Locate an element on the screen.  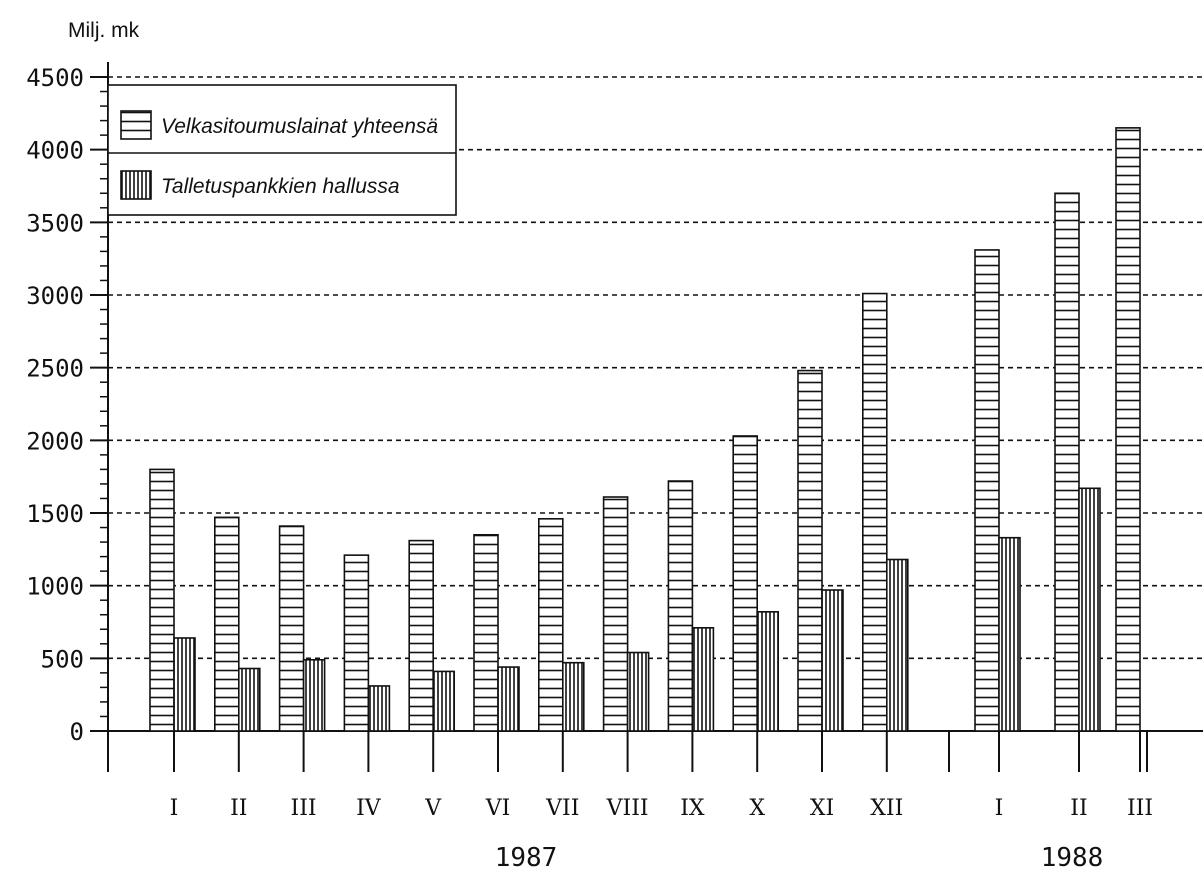
x-tick-label: X is located at coordinates (757, 808).